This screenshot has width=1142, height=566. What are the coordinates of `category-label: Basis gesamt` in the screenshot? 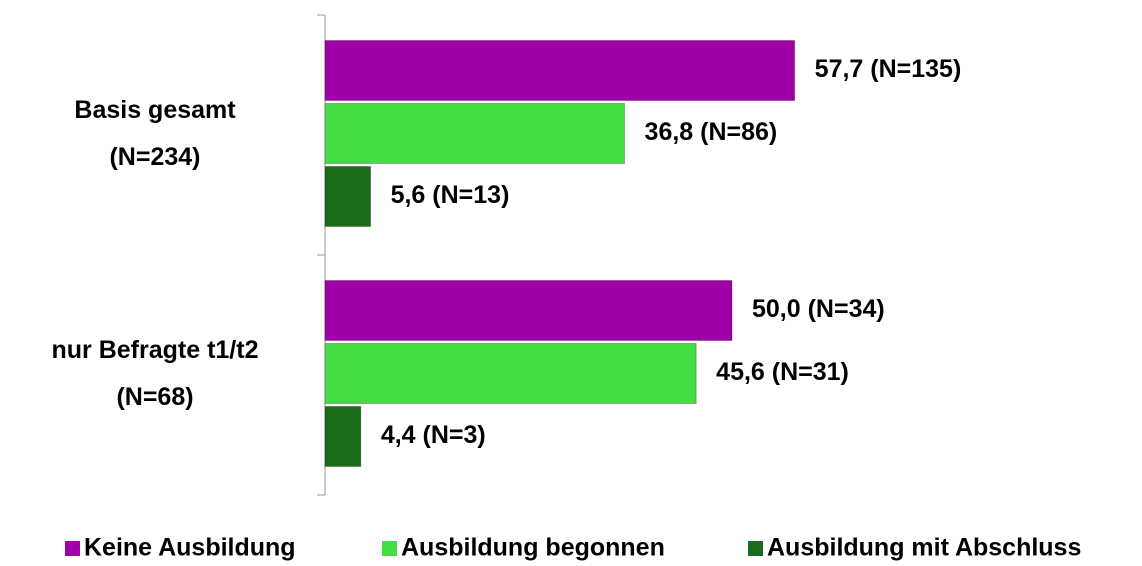 It's located at (155, 110).